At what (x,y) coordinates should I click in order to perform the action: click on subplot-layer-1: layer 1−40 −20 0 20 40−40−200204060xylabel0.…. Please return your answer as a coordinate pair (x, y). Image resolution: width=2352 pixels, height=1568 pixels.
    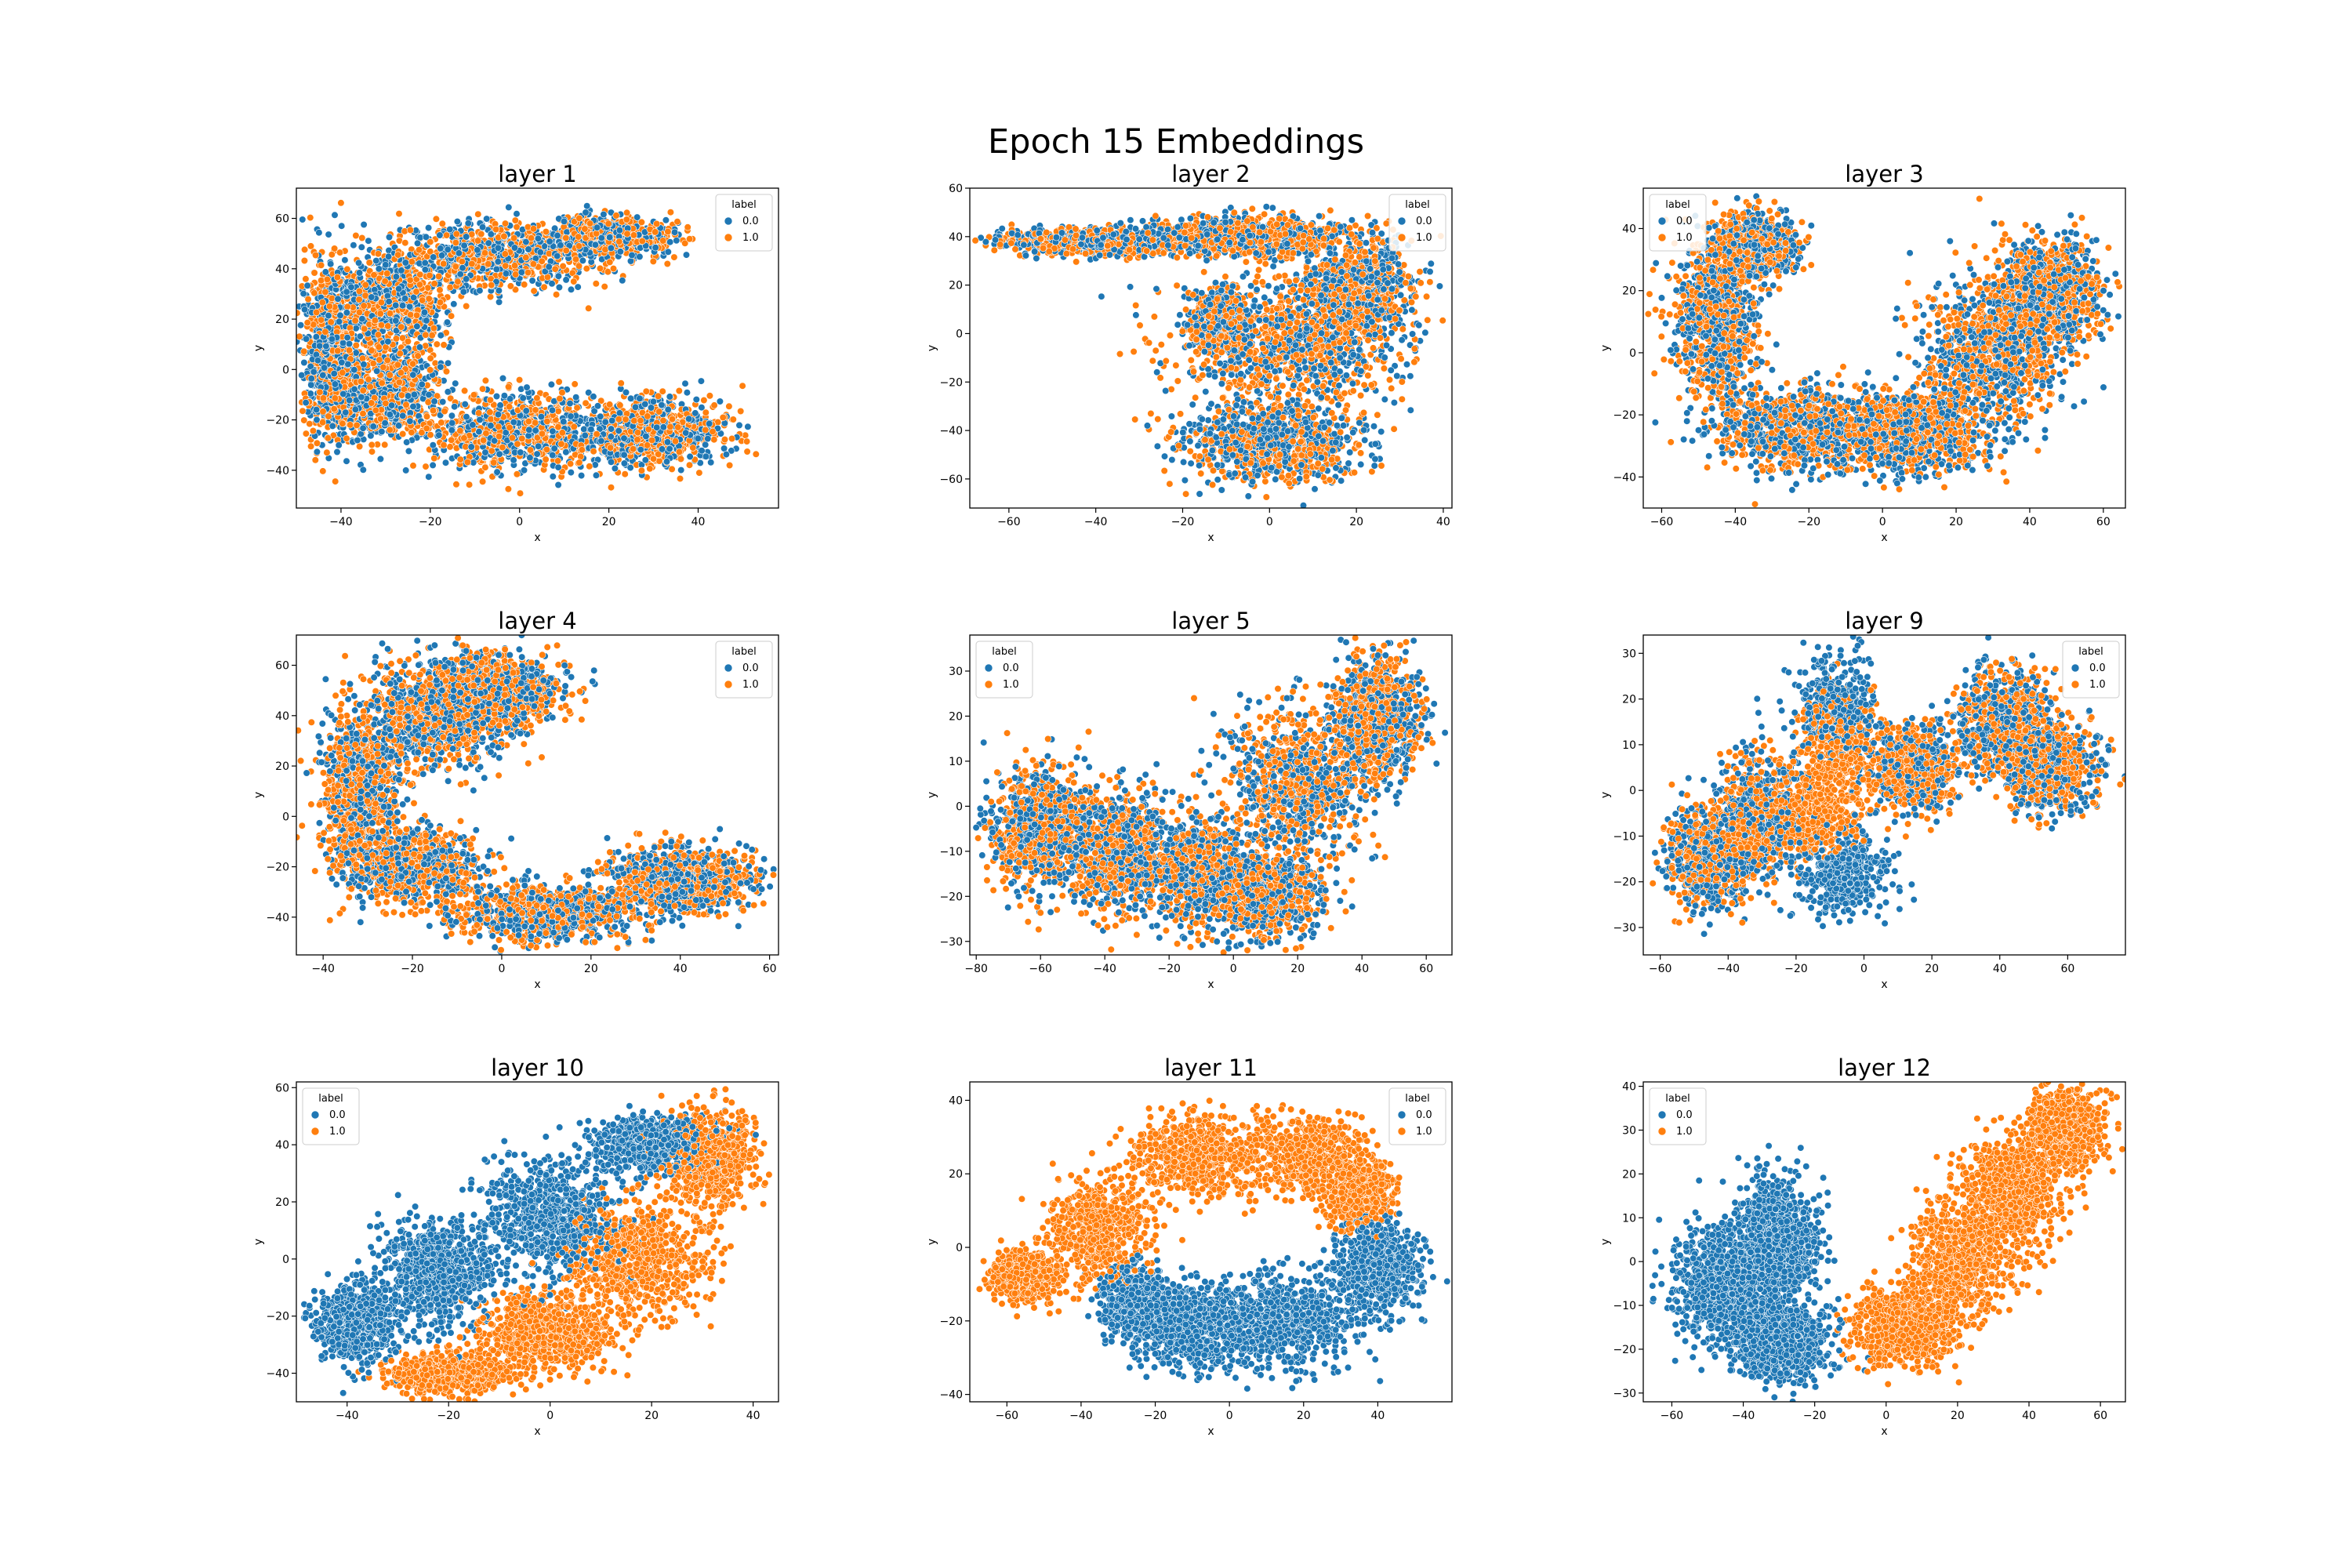
    Looking at the image, I should click on (515, 352).